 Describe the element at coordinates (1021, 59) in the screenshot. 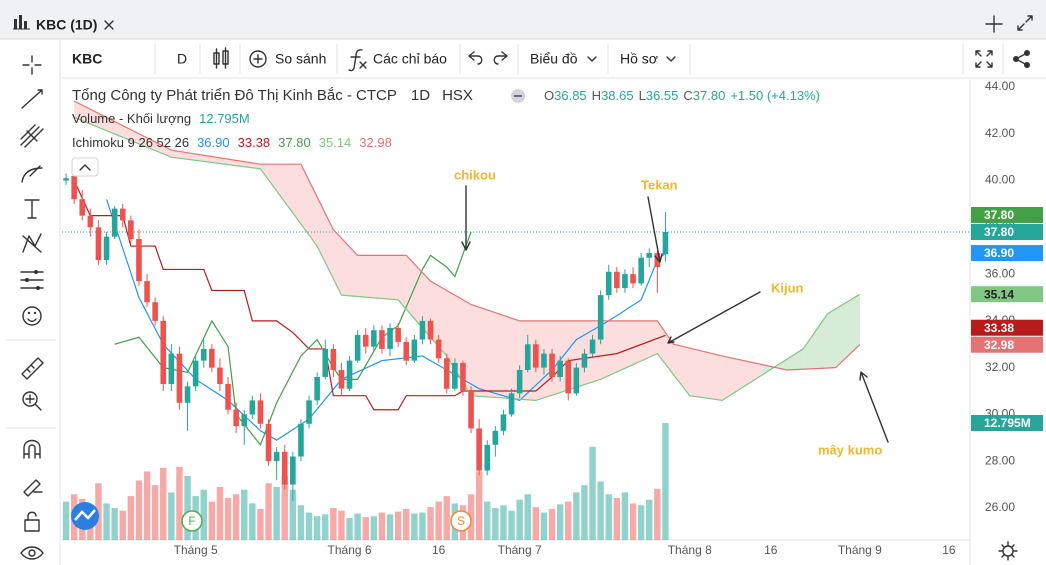

I see `share` at that location.